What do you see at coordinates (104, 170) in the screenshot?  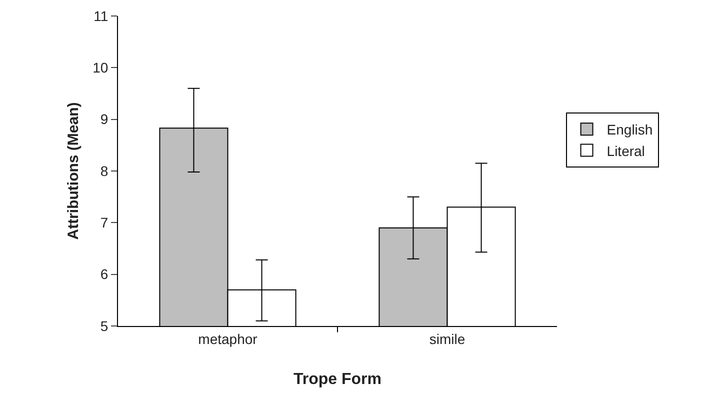 I see `y-tick-label: 8` at bounding box center [104, 170].